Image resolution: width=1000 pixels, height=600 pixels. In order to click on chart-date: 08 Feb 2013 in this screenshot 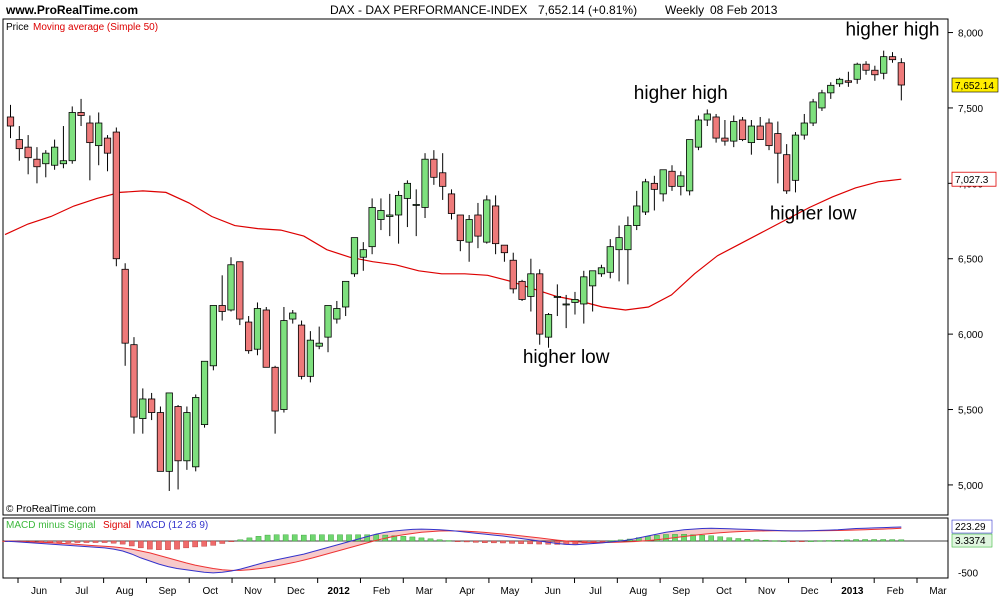, I will do `click(744, 10)`.